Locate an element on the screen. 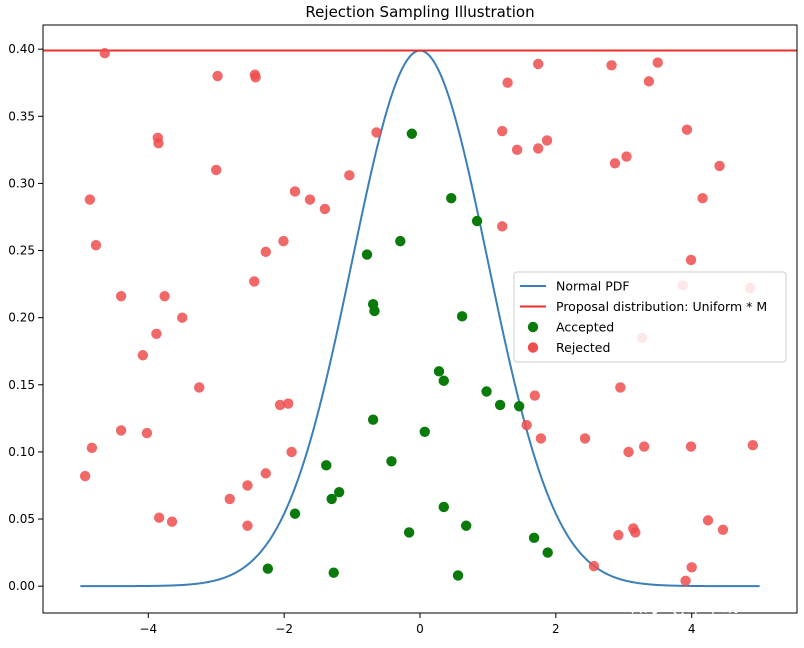 The width and height of the screenshot is (804, 648). x-tick-label: −4 is located at coordinates (148, 629).